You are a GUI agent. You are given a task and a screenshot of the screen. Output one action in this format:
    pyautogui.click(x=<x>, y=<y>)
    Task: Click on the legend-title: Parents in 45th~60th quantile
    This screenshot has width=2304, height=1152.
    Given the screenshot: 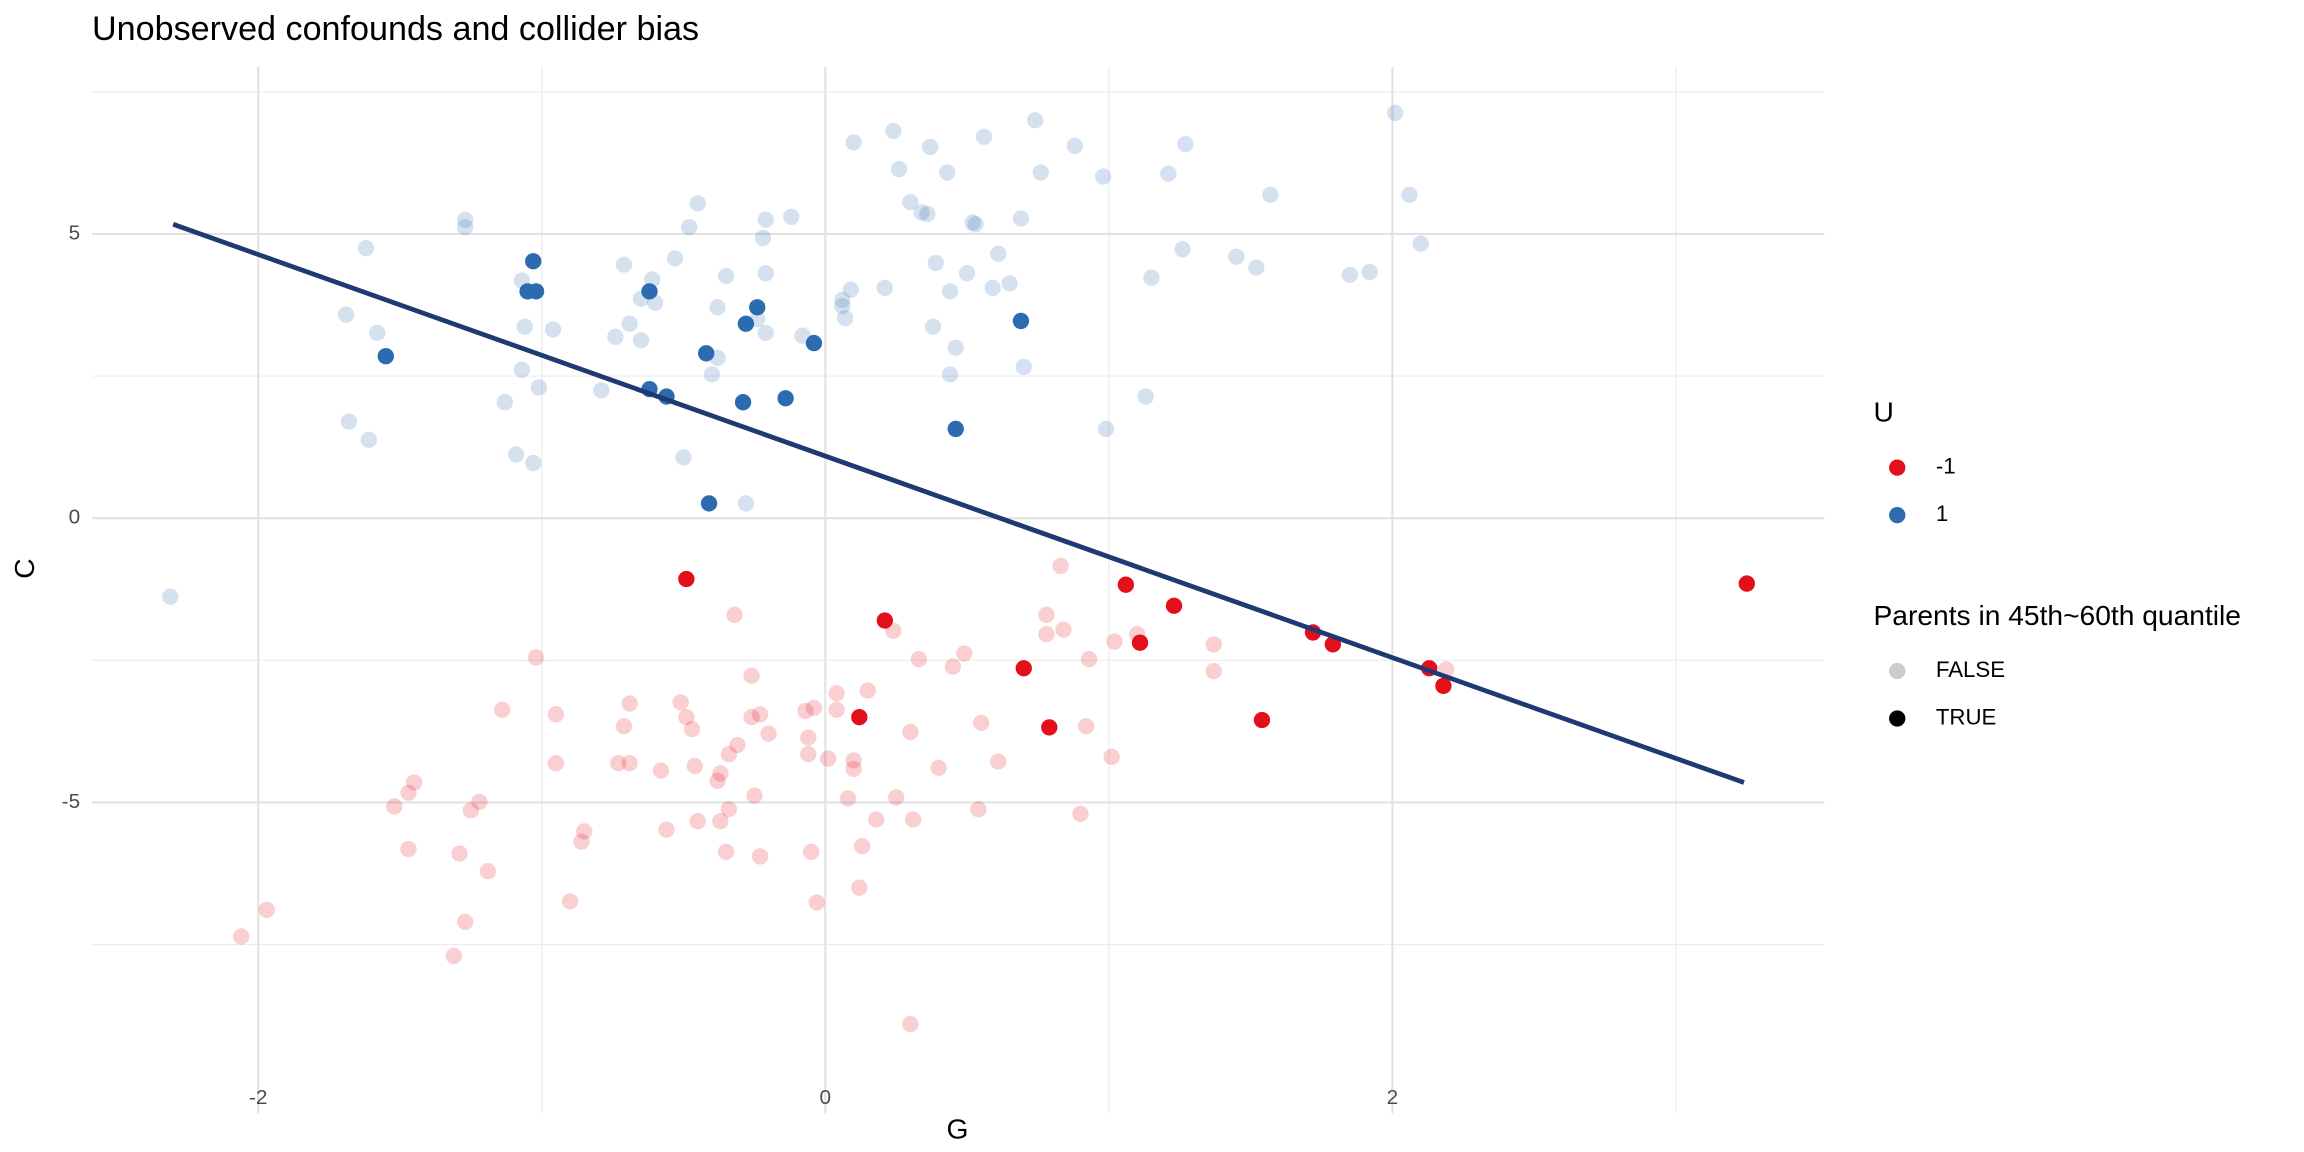 What is the action you would take?
    pyautogui.click(x=2056, y=615)
    